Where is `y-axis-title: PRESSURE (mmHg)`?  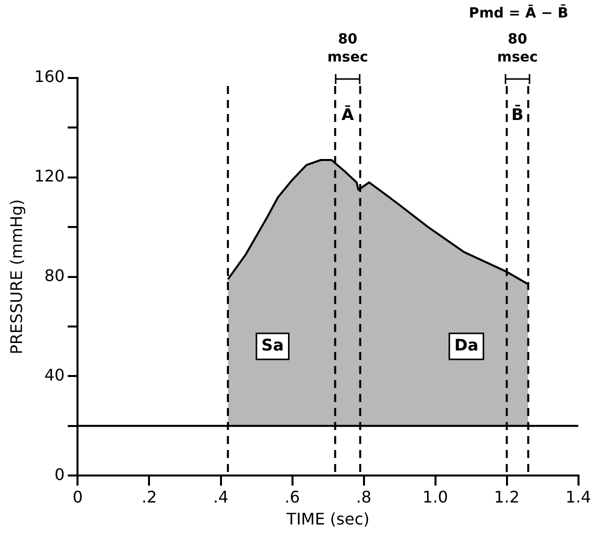 y-axis-title: PRESSURE (mmHg) is located at coordinates (16, 276).